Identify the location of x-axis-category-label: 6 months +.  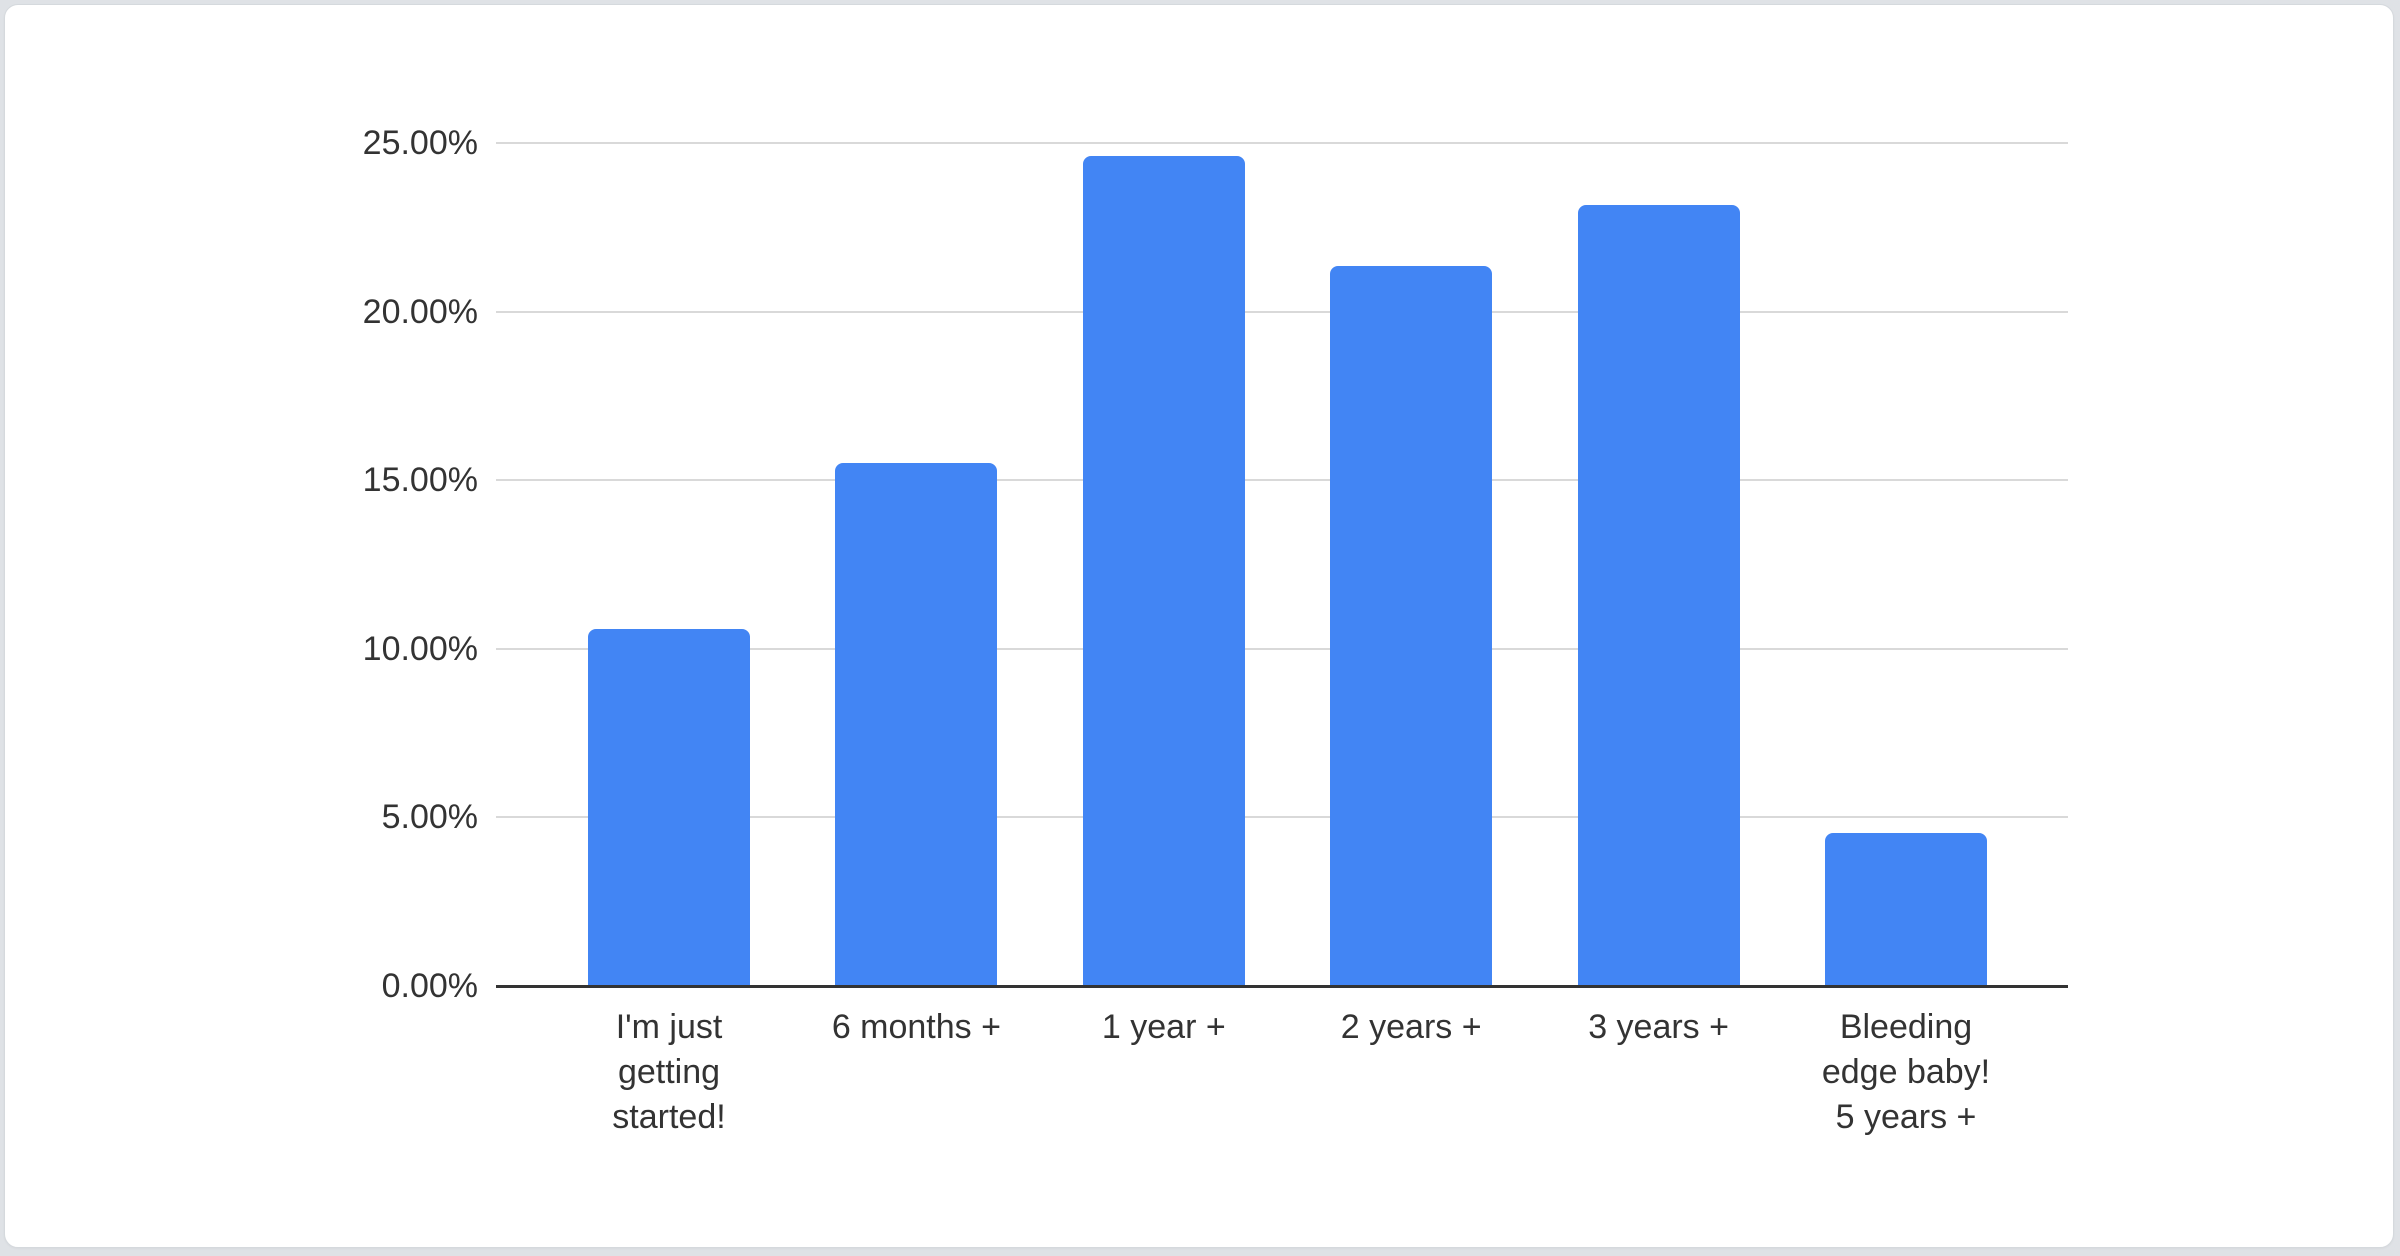
(916, 1027).